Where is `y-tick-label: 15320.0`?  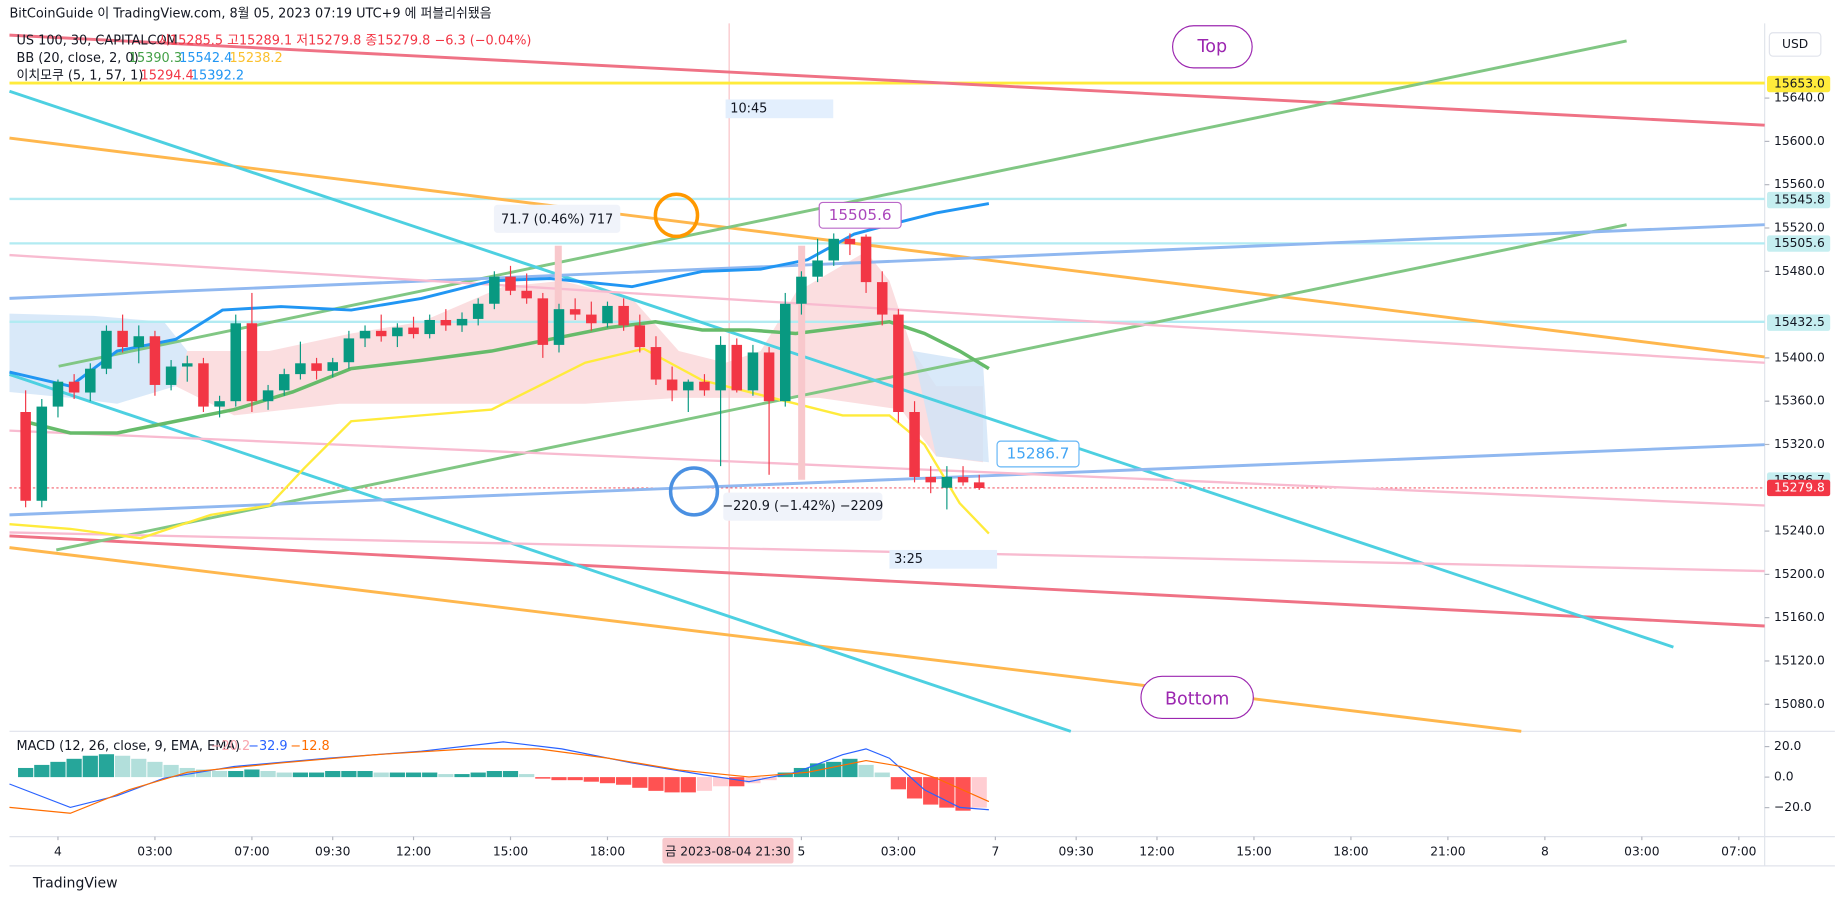
y-tick-label: 15320.0 is located at coordinates (1799, 444).